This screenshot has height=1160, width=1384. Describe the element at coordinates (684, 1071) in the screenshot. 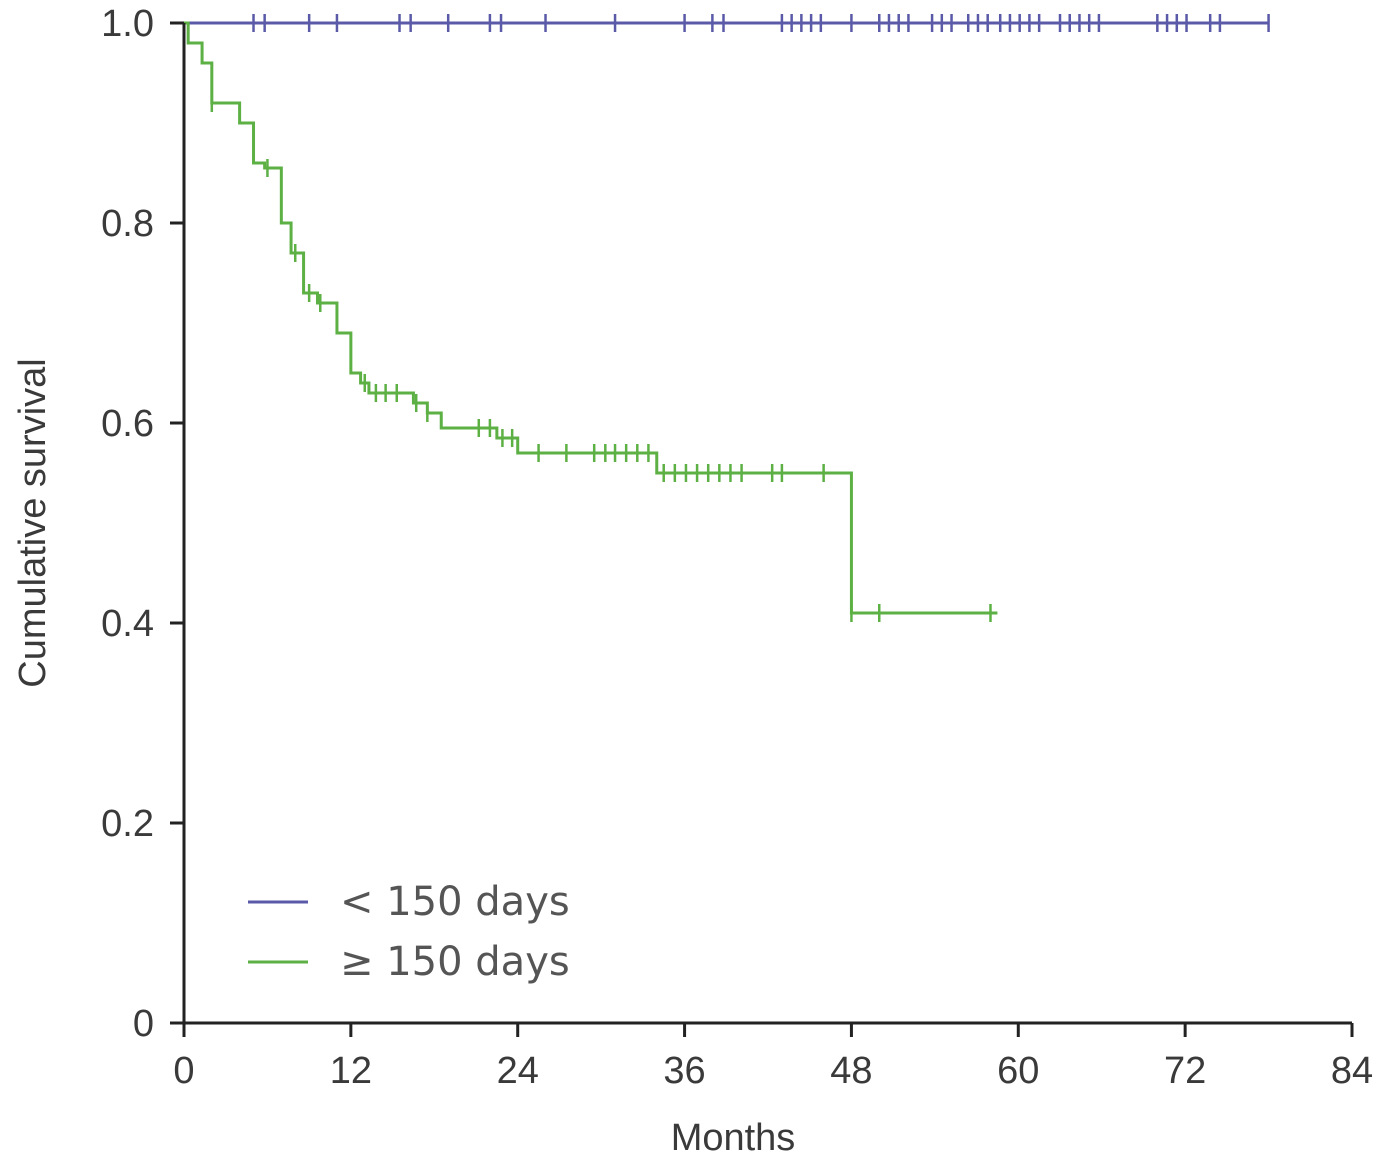

I see `x-tick-label: 36` at that location.